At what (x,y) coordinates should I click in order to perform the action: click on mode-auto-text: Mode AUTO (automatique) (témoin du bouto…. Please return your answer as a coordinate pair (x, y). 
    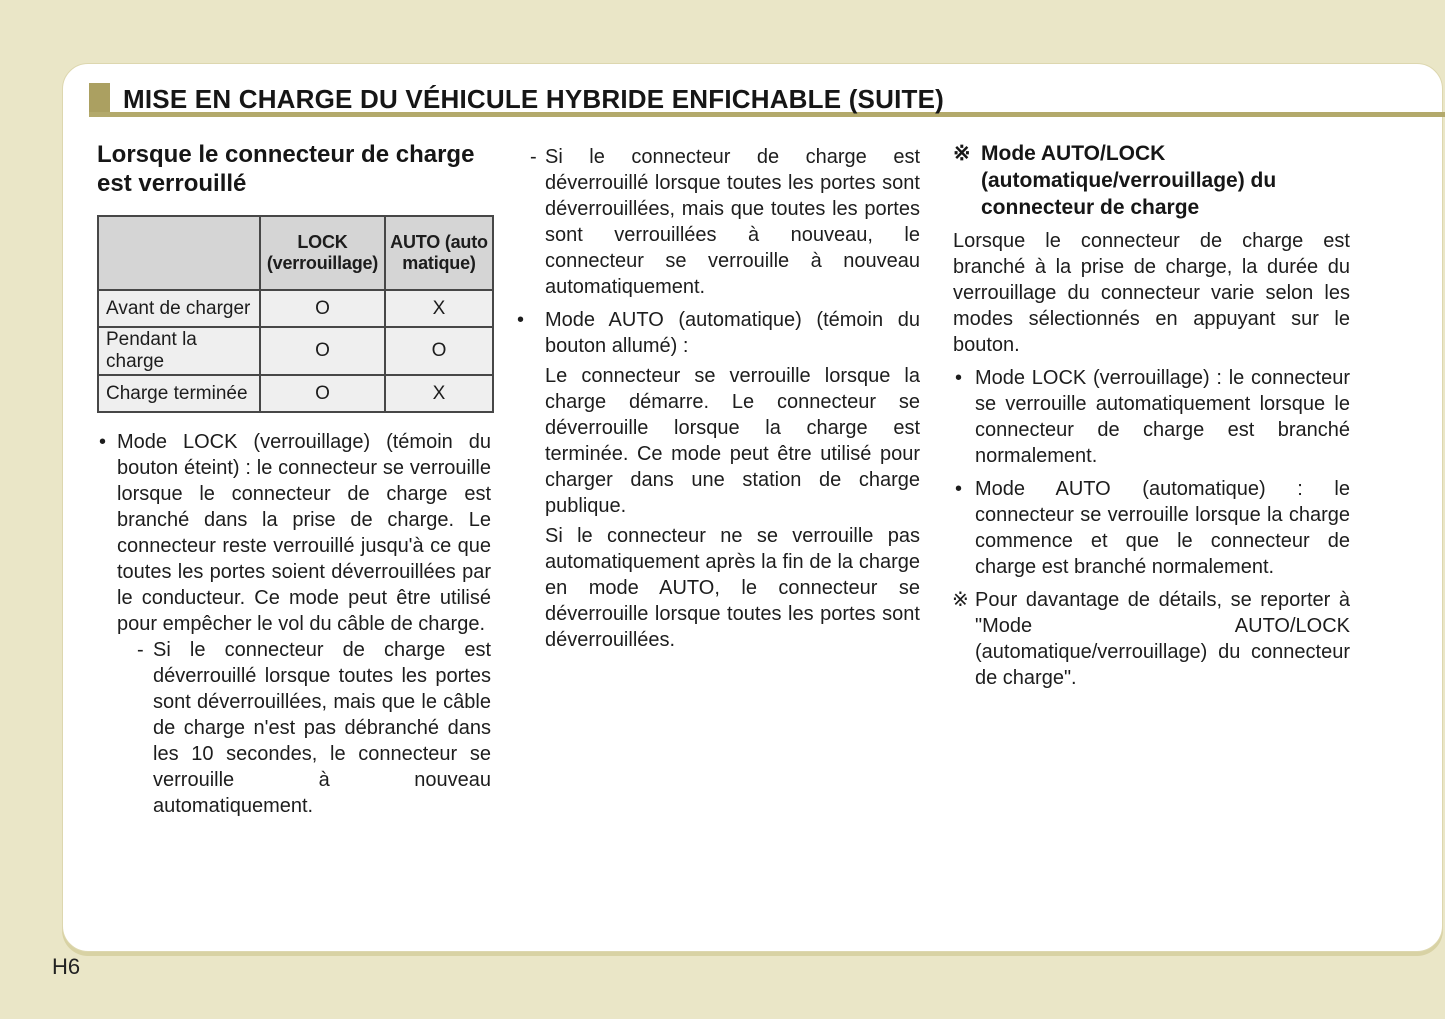
    Looking at the image, I should click on (732, 333).